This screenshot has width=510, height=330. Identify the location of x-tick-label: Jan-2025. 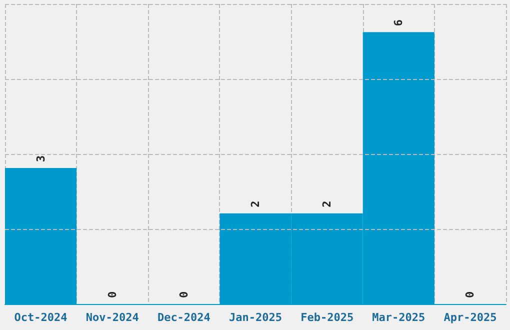
(255, 317).